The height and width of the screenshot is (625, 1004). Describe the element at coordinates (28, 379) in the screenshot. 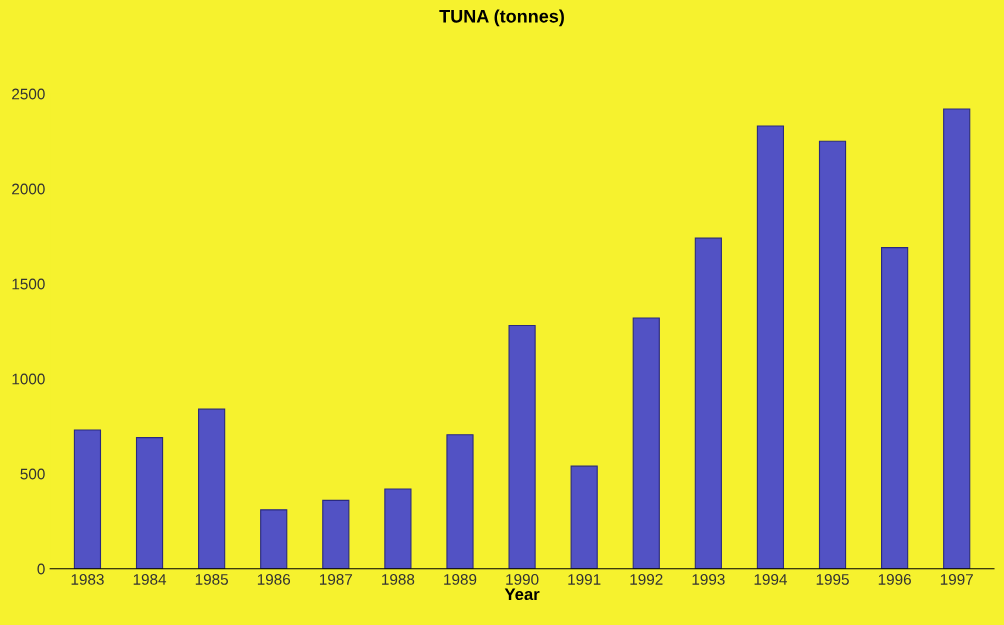

I see `y-tick-label: 1000` at that location.